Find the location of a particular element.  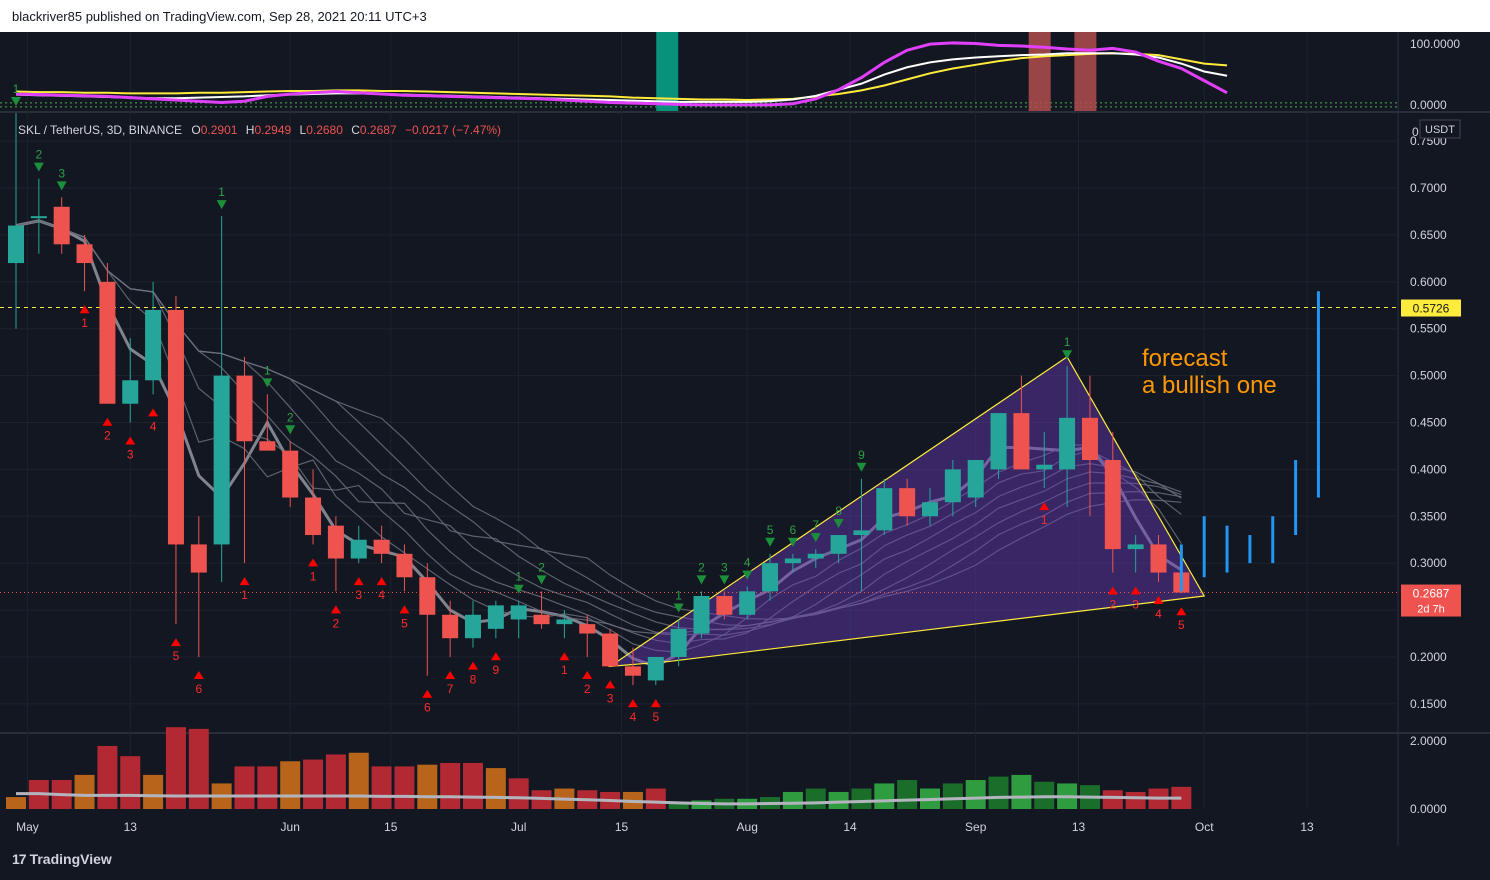

change-value: −0.0217 (−7.47%) is located at coordinates (453, 130).